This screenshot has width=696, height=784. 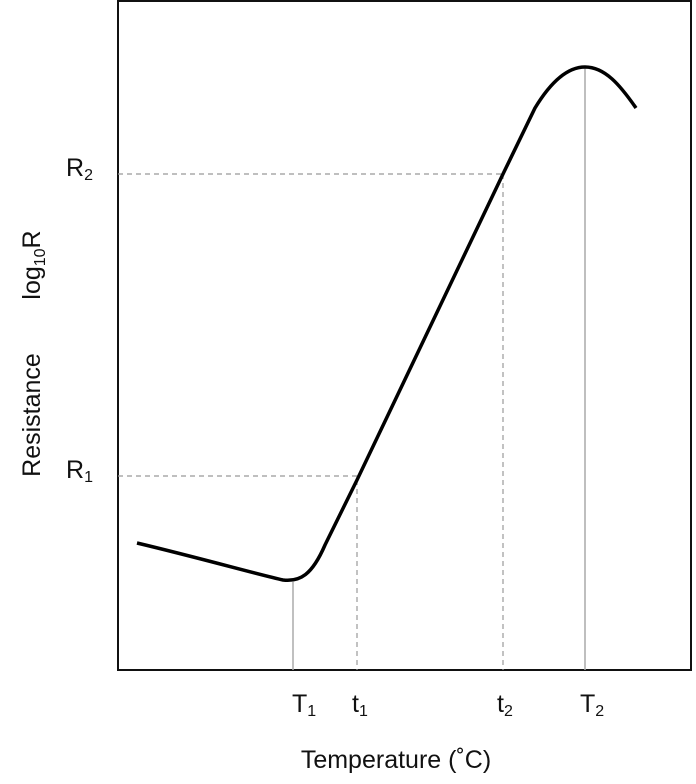 What do you see at coordinates (32, 239) in the screenshot?
I see `quantity-suffix: R` at bounding box center [32, 239].